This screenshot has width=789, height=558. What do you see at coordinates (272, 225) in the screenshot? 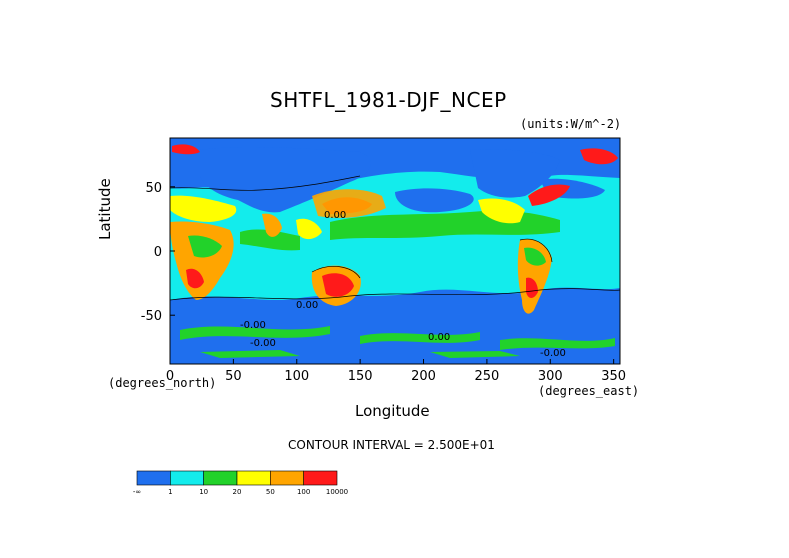
I see `india-land` at bounding box center [272, 225].